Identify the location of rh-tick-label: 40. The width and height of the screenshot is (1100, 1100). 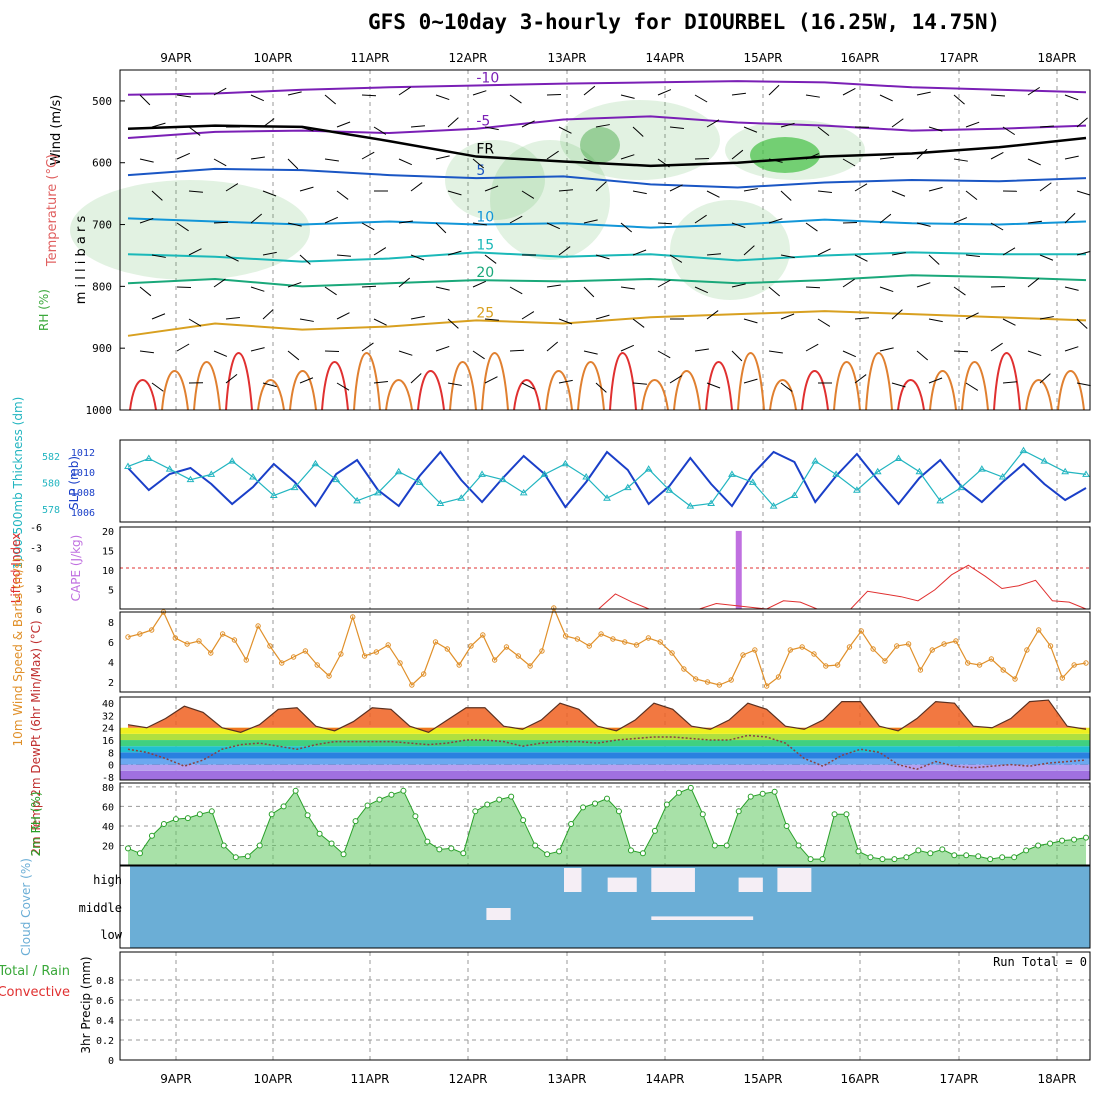
(108, 827).